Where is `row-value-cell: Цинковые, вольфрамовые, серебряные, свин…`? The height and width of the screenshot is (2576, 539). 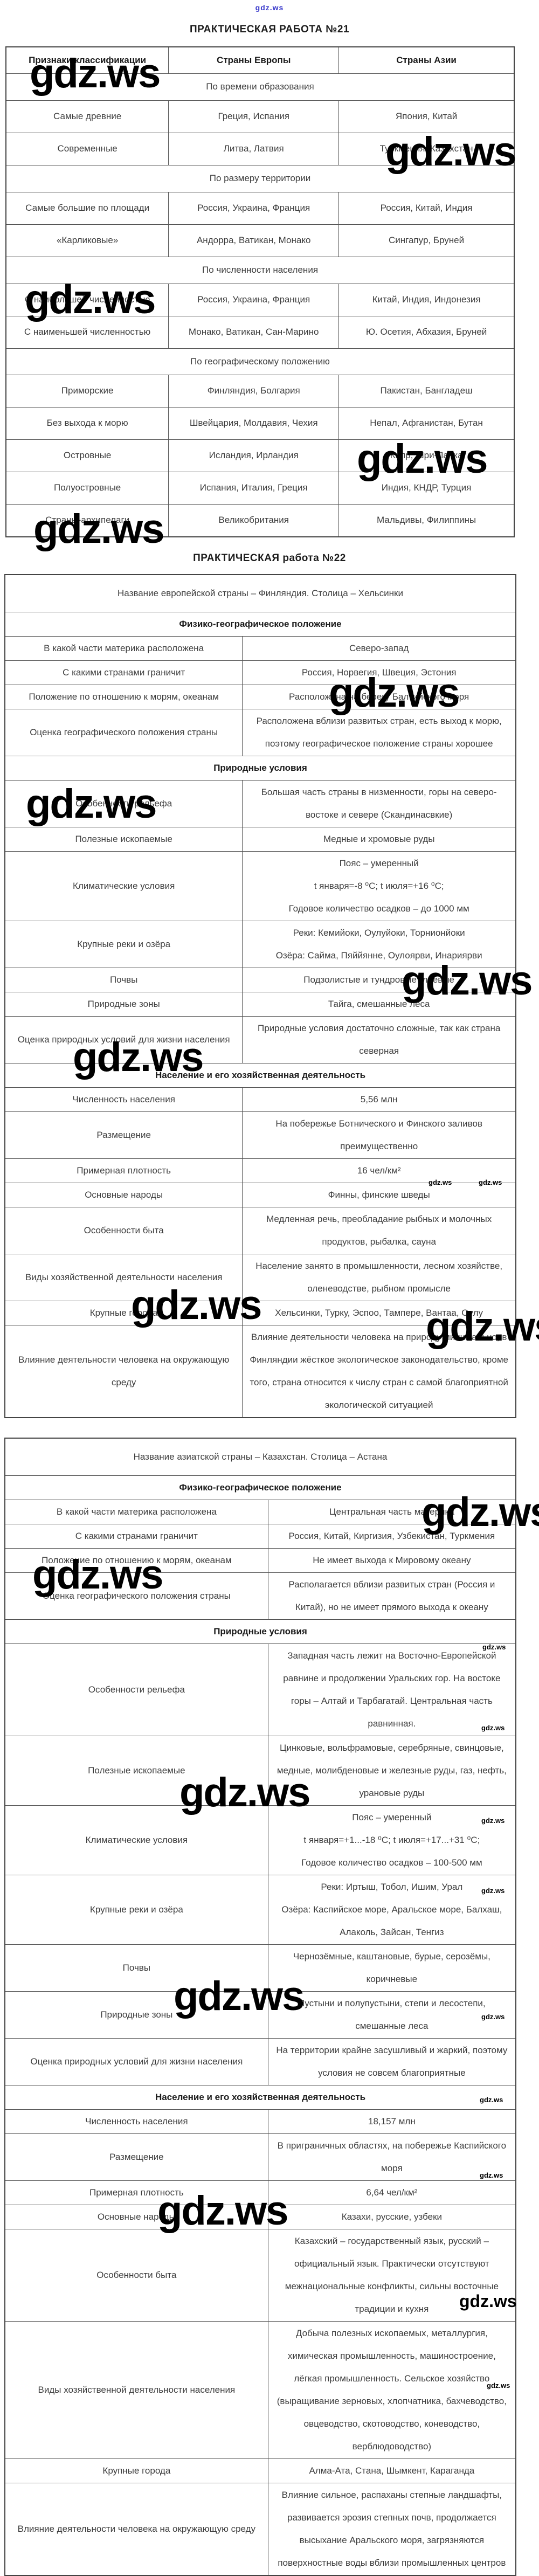
row-value-cell: Цинковые, вольфрамовые, серебряные, свин… is located at coordinates (392, 1771).